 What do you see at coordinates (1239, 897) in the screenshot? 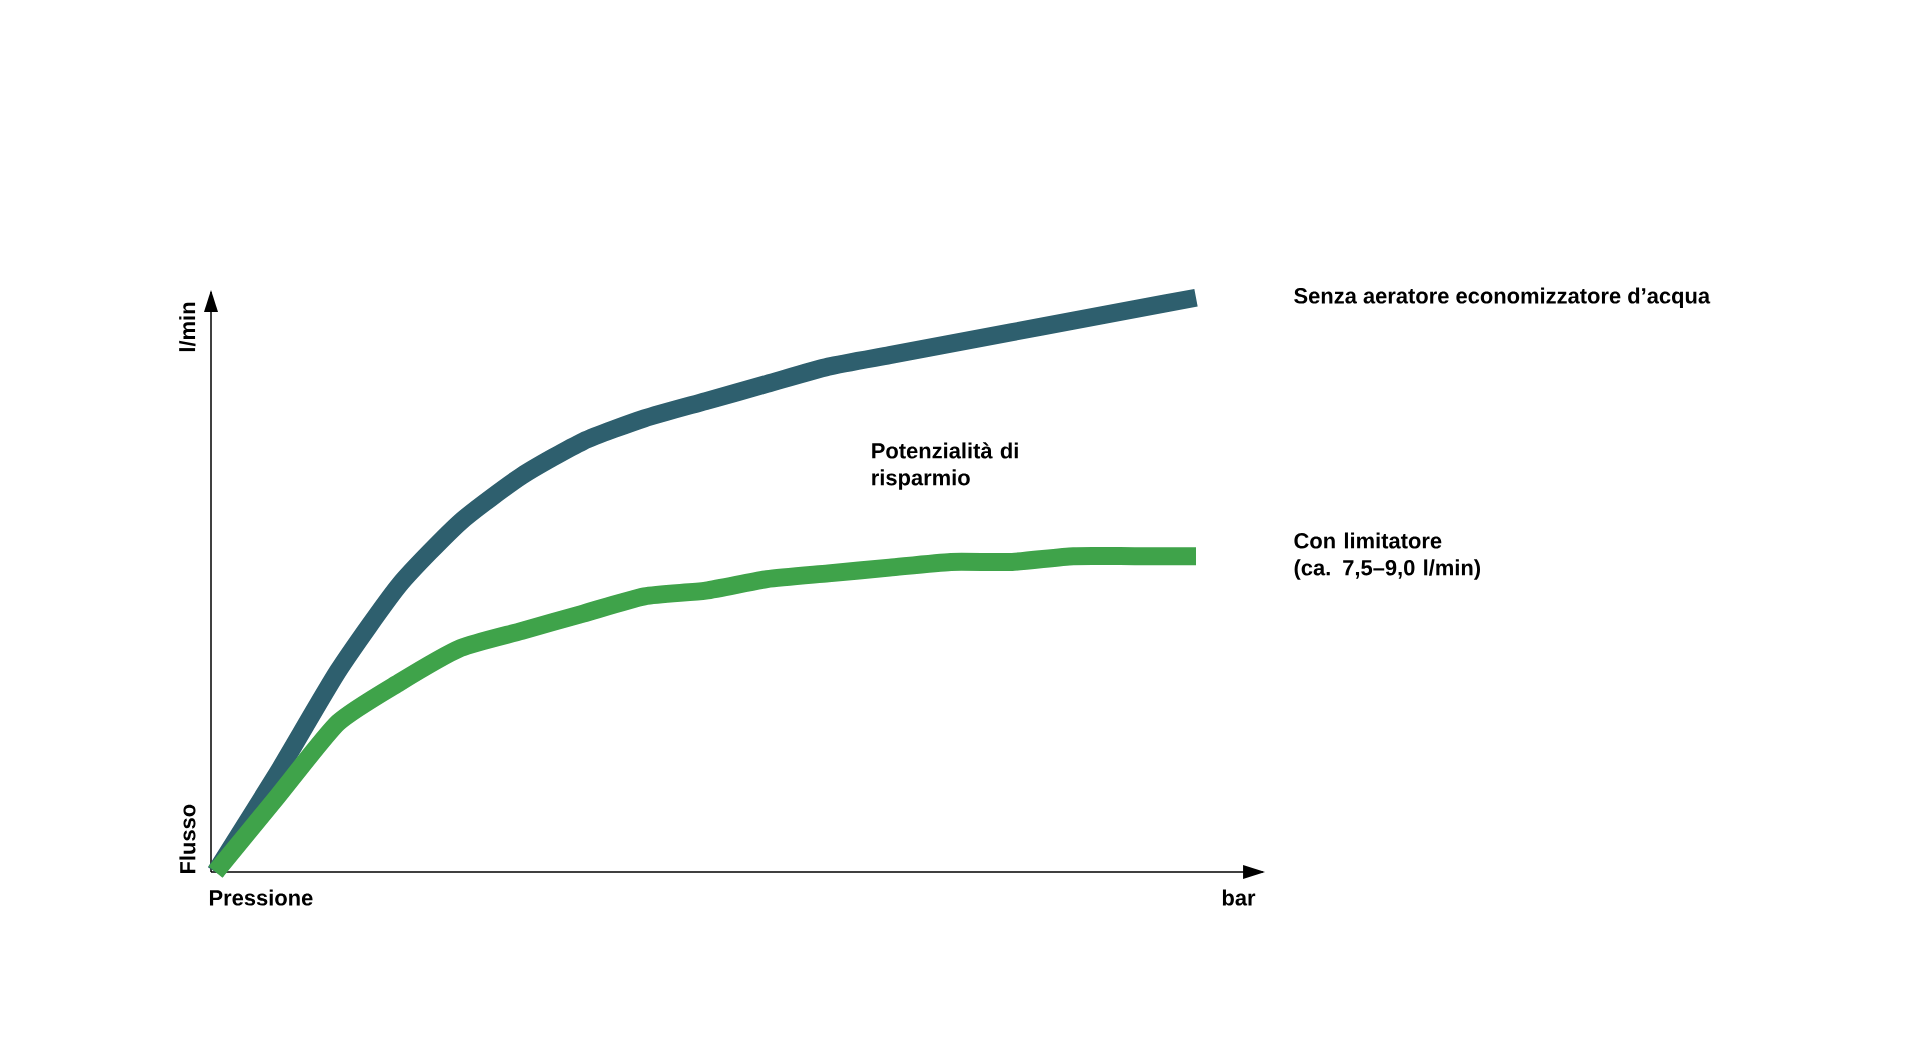
I see `text: bar` at bounding box center [1239, 897].